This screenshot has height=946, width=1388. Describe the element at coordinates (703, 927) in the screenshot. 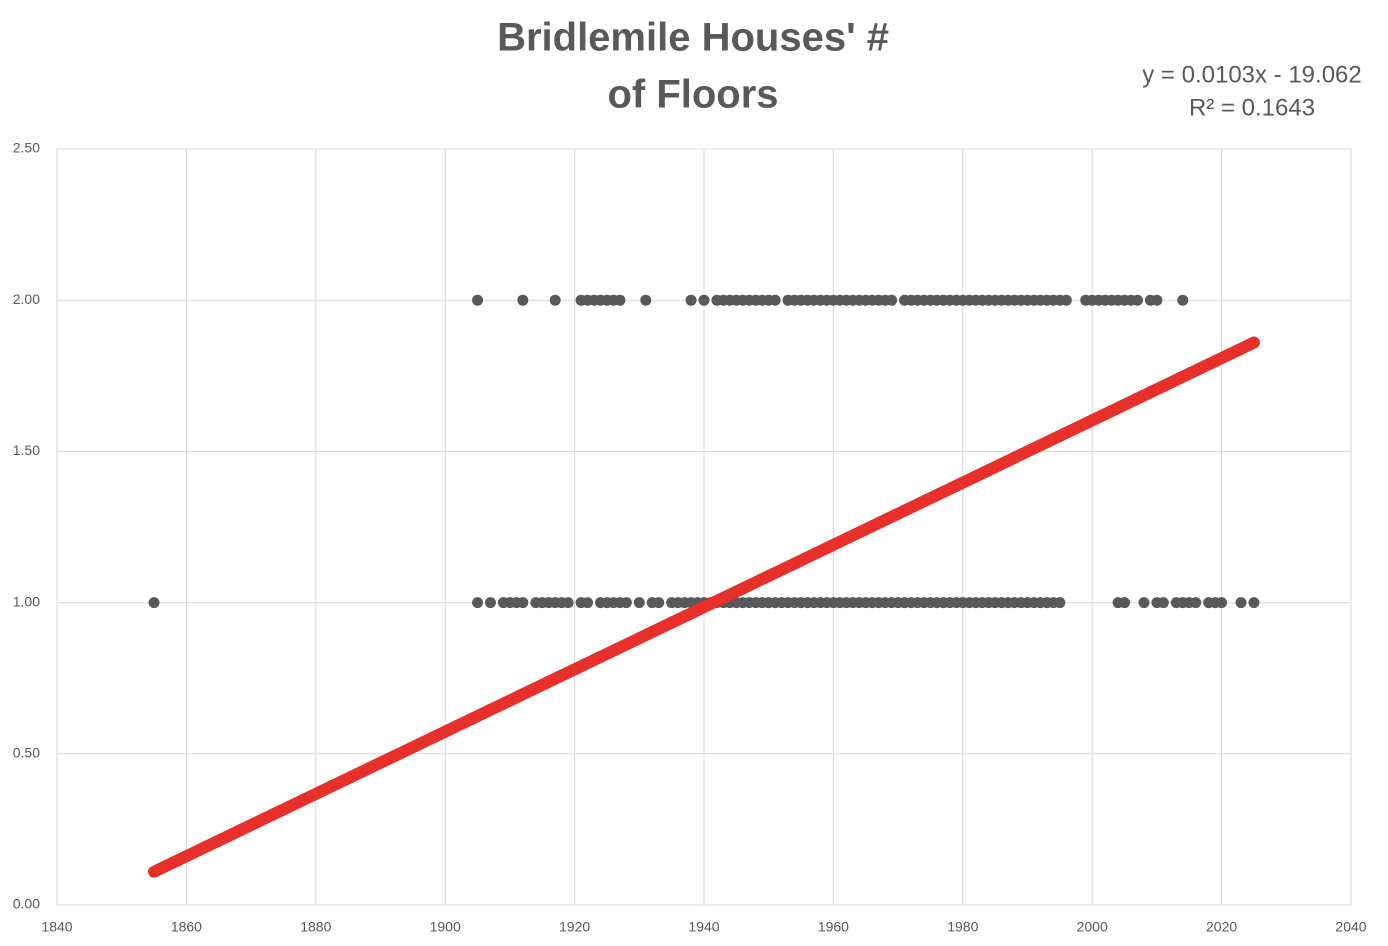

I see `x-tick-label: 1940` at that location.